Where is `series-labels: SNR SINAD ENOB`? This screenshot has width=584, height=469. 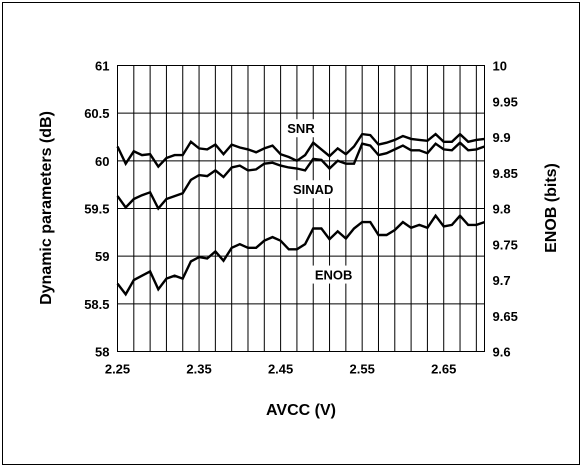
series-labels: SNR SINAD ENOB is located at coordinates (319, 201).